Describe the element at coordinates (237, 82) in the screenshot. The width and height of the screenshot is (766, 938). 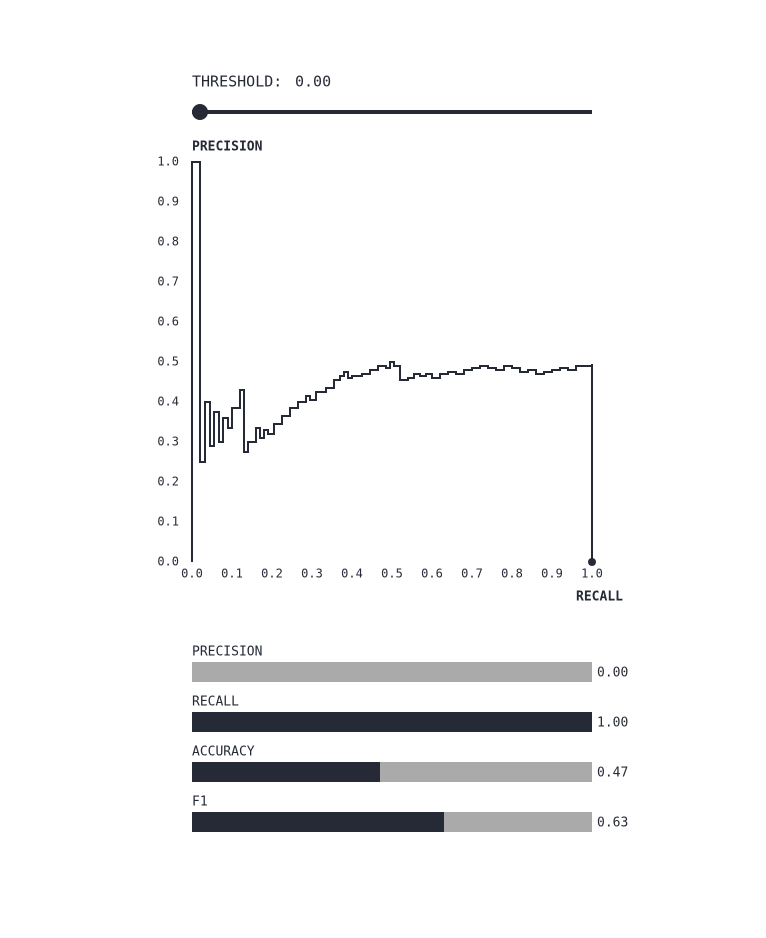
I see `threshold-label: THRESHOLD:` at that location.